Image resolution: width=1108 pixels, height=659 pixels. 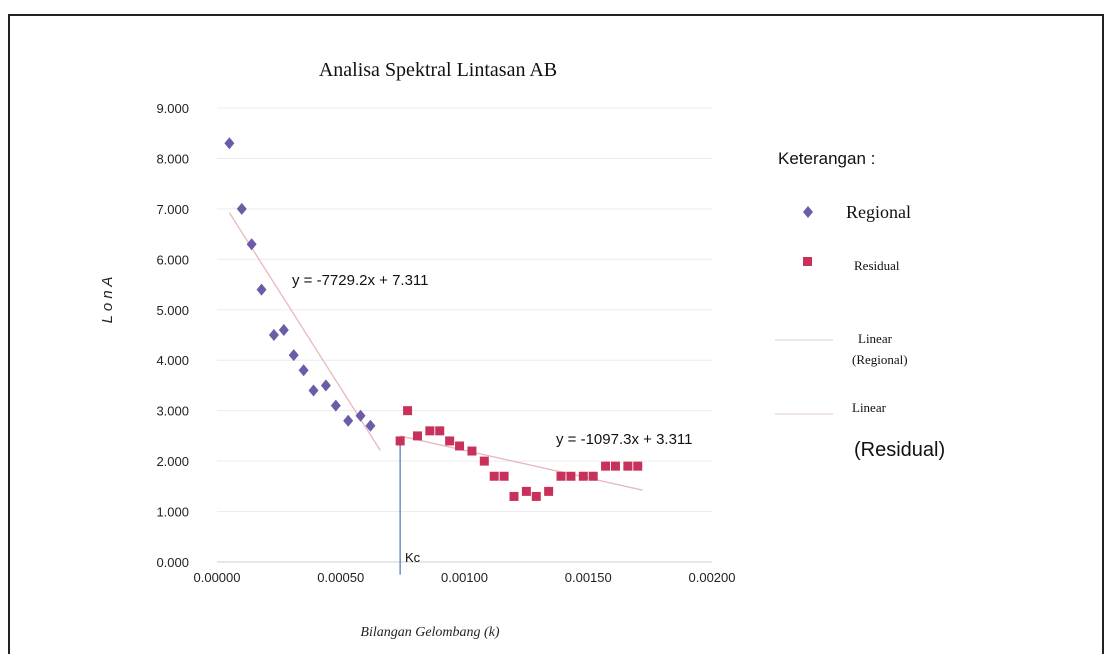 What do you see at coordinates (107, 300) in the screenshot?
I see `y-axis-label: L o n A` at bounding box center [107, 300].